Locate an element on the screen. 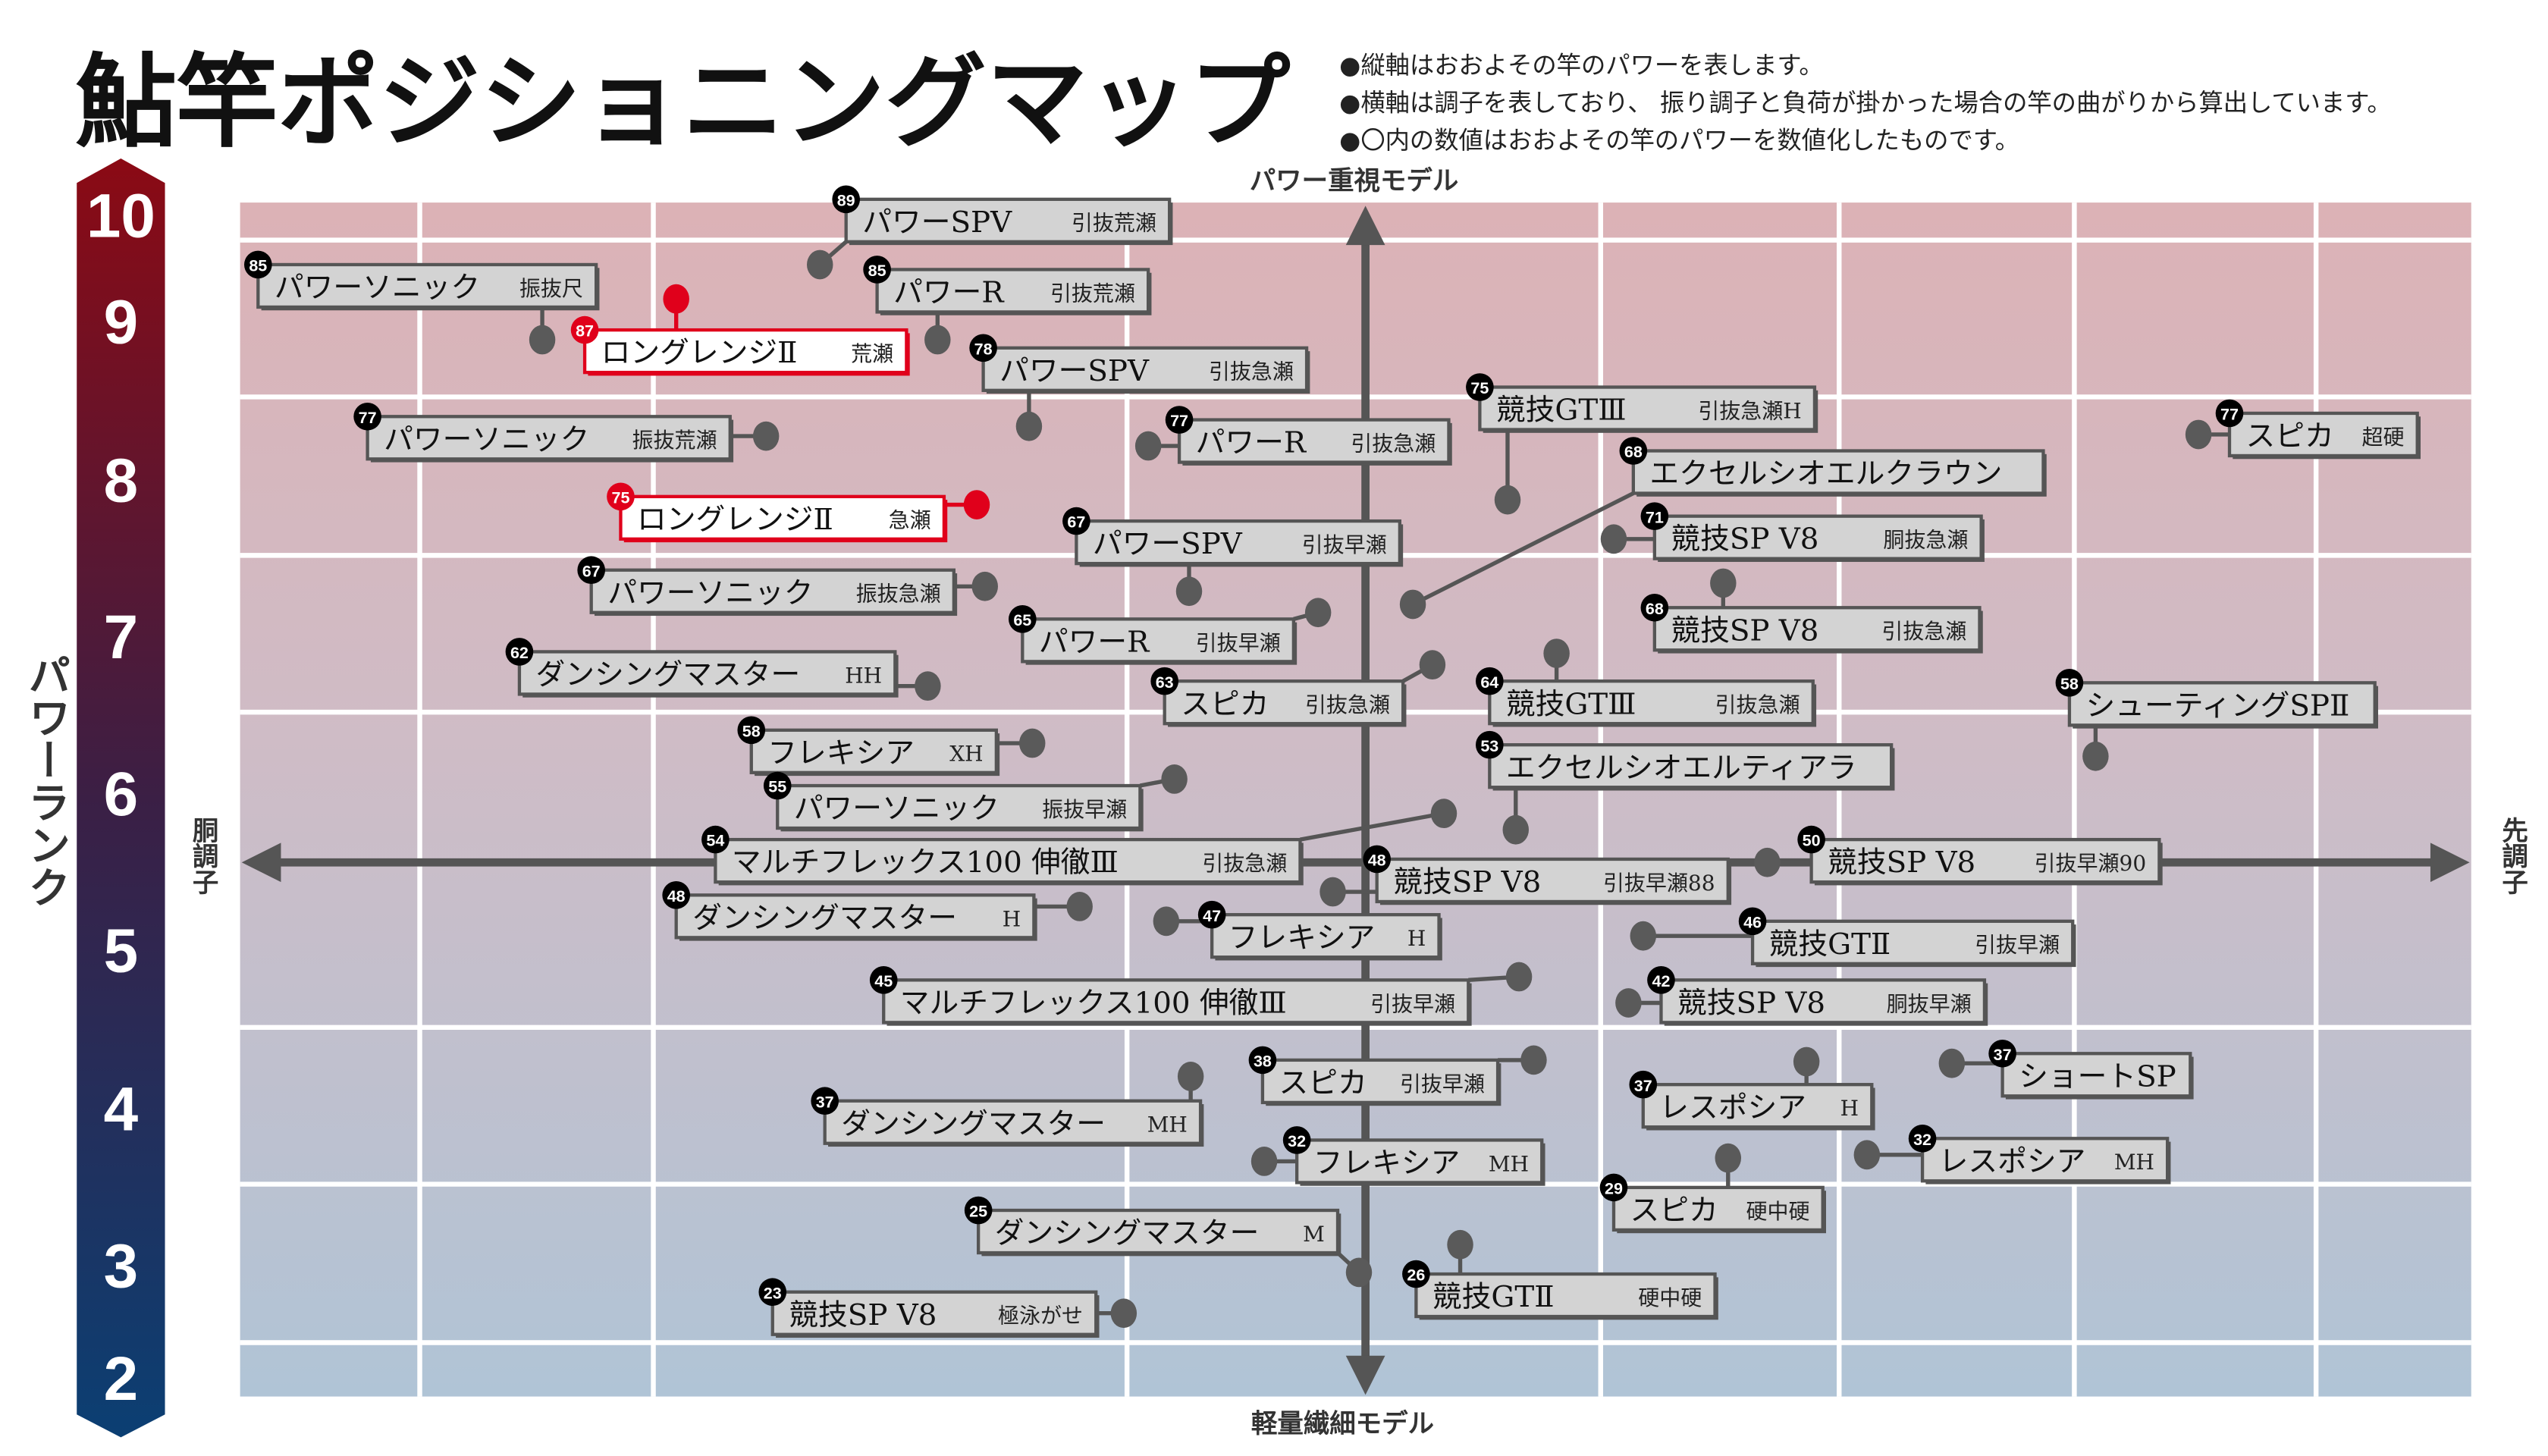 The image size is (2548, 1456). rod-item: ショートSP 37 is located at coordinates (2066, 1069).